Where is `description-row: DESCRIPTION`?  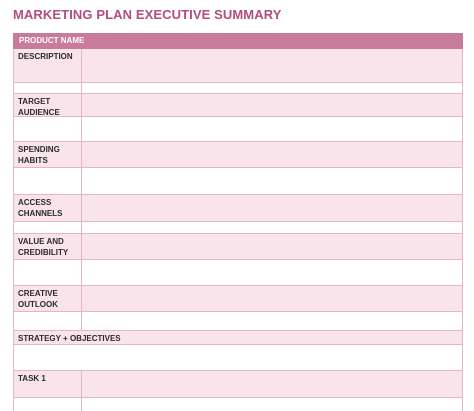
description-row: DESCRIPTION is located at coordinates (238, 66).